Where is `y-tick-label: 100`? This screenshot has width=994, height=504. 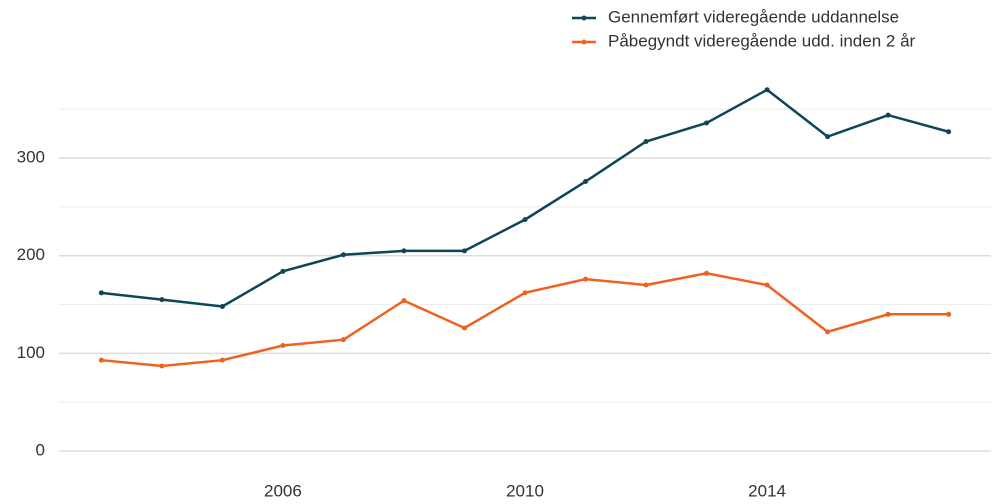
y-tick-label: 100 is located at coordinates (31, 352).